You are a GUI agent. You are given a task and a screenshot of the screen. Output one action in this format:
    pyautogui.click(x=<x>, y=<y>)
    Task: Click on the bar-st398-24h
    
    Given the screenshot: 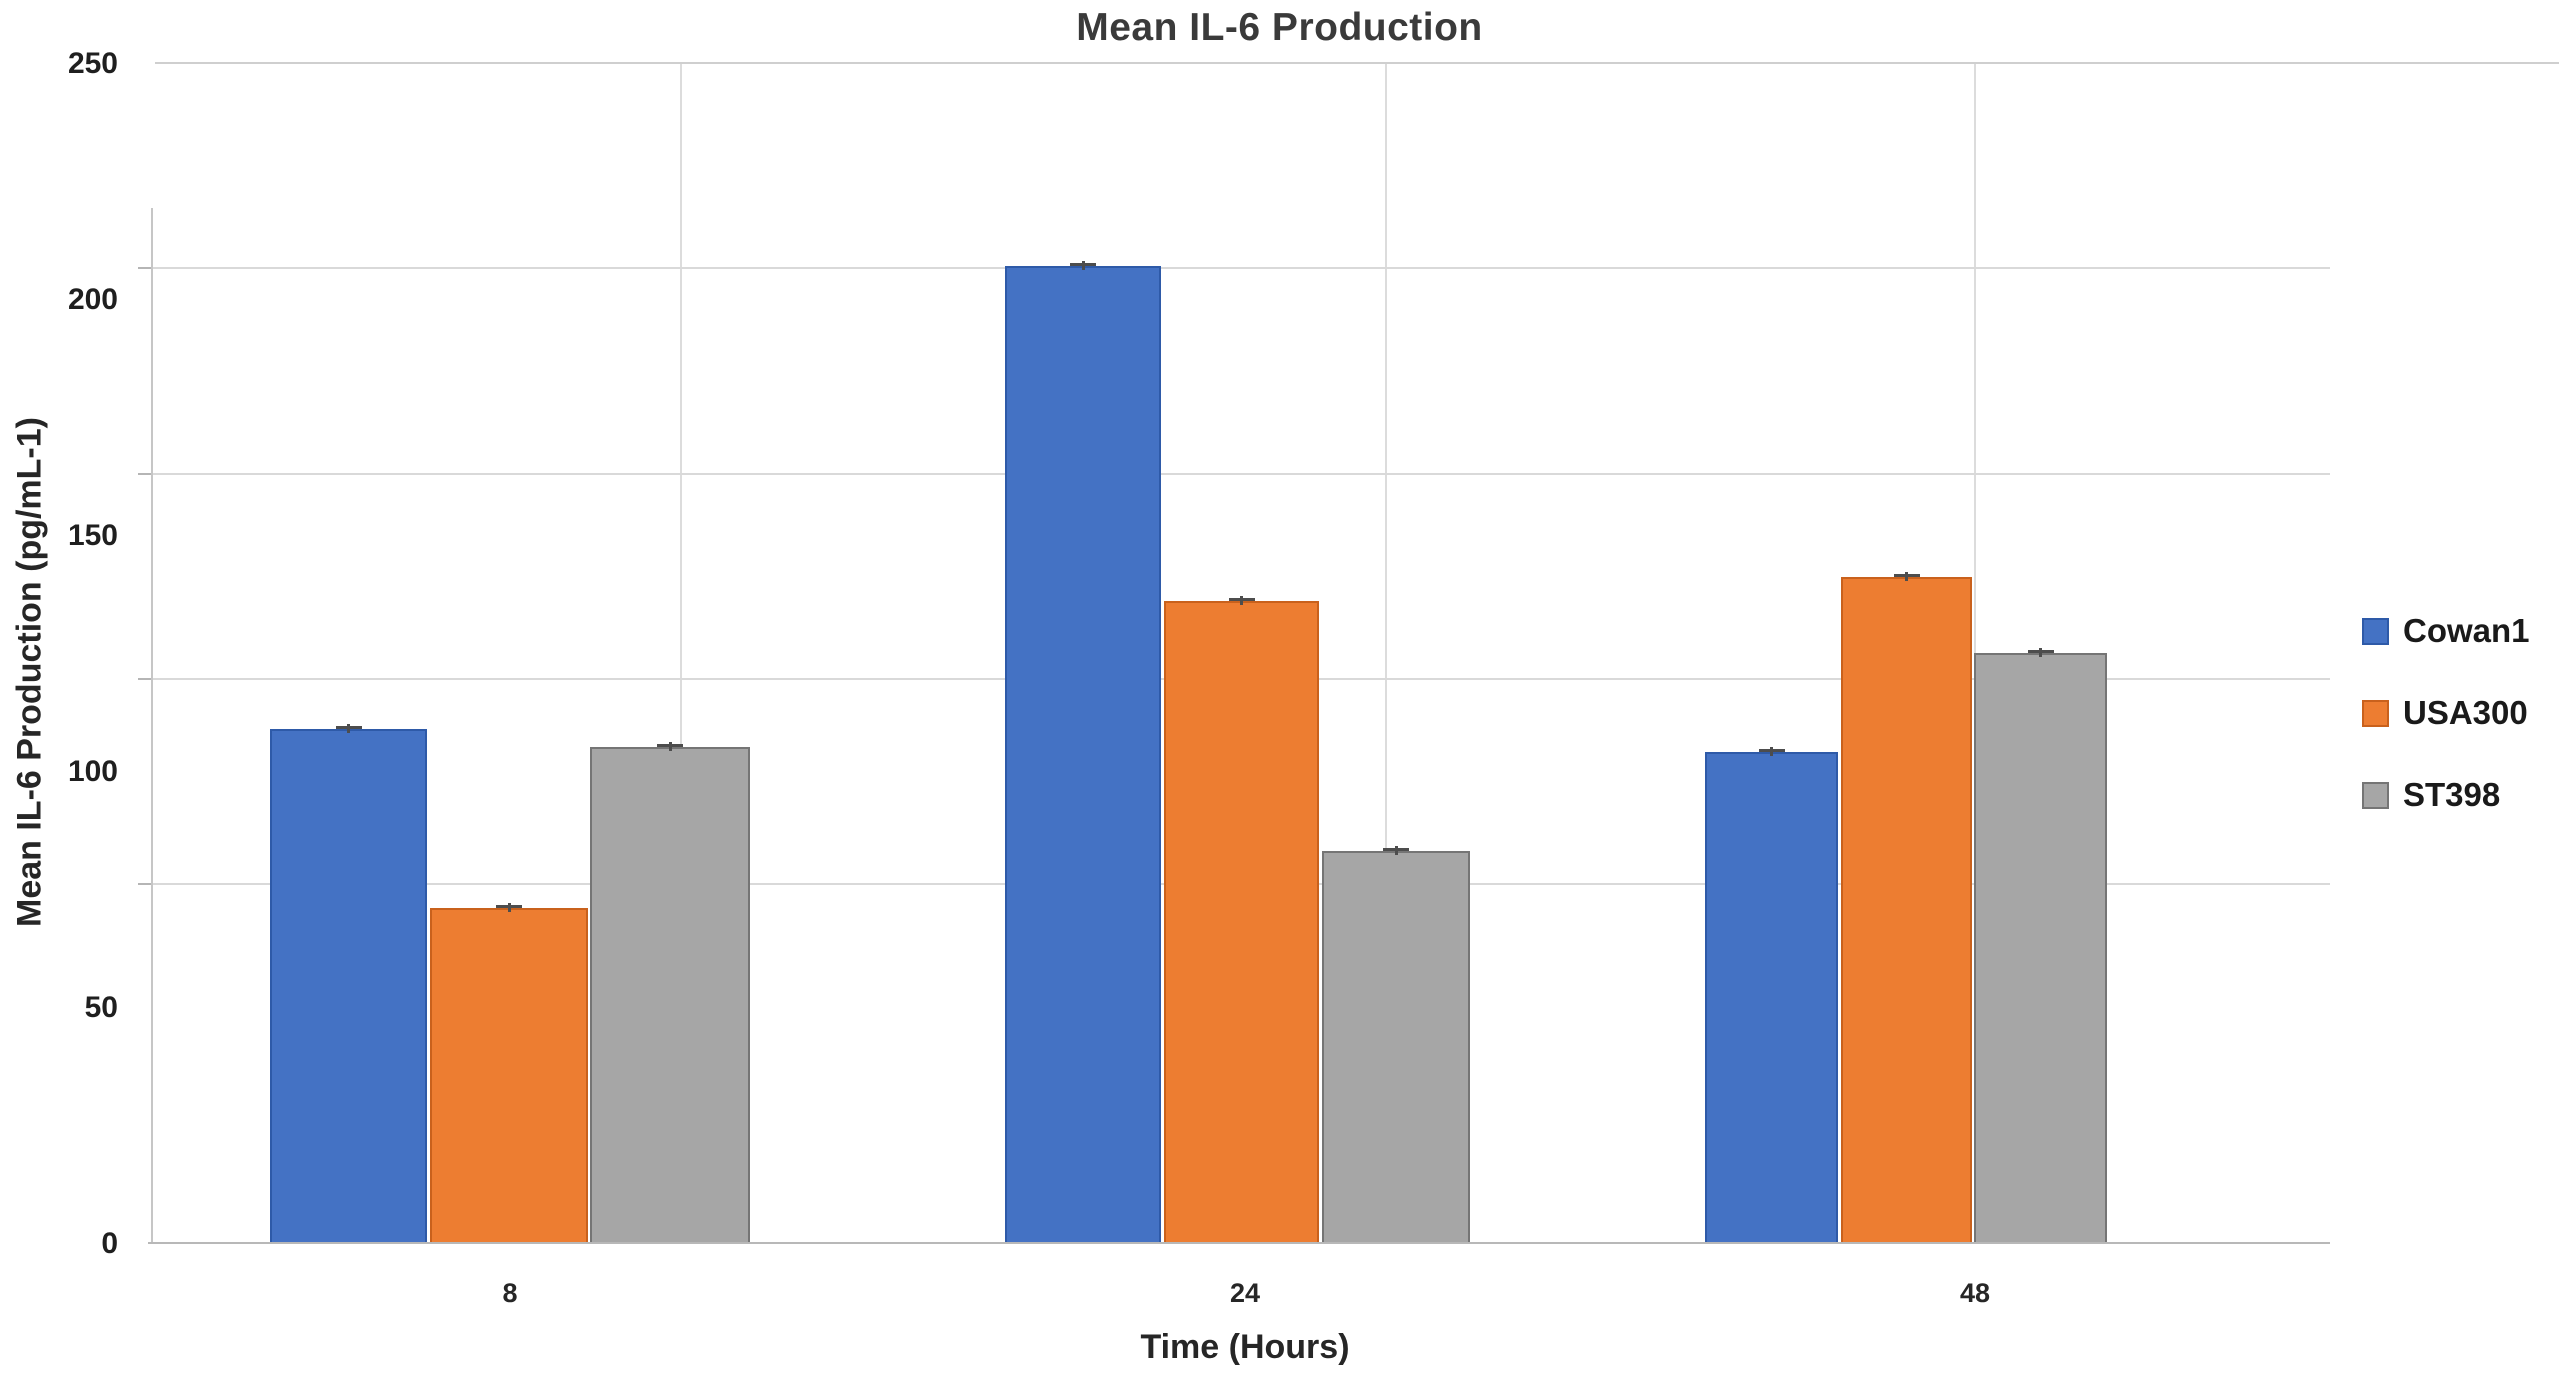 What is the action you would take?
    pyautogui.click(x=1396, y=1047)
    